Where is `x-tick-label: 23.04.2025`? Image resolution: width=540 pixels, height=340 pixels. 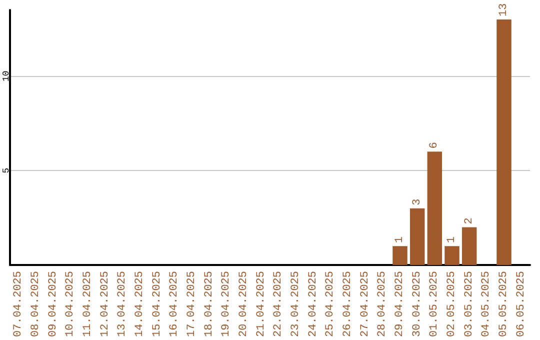 x-tick-label: 23.04.2025 is located at coordinates (296, 304).